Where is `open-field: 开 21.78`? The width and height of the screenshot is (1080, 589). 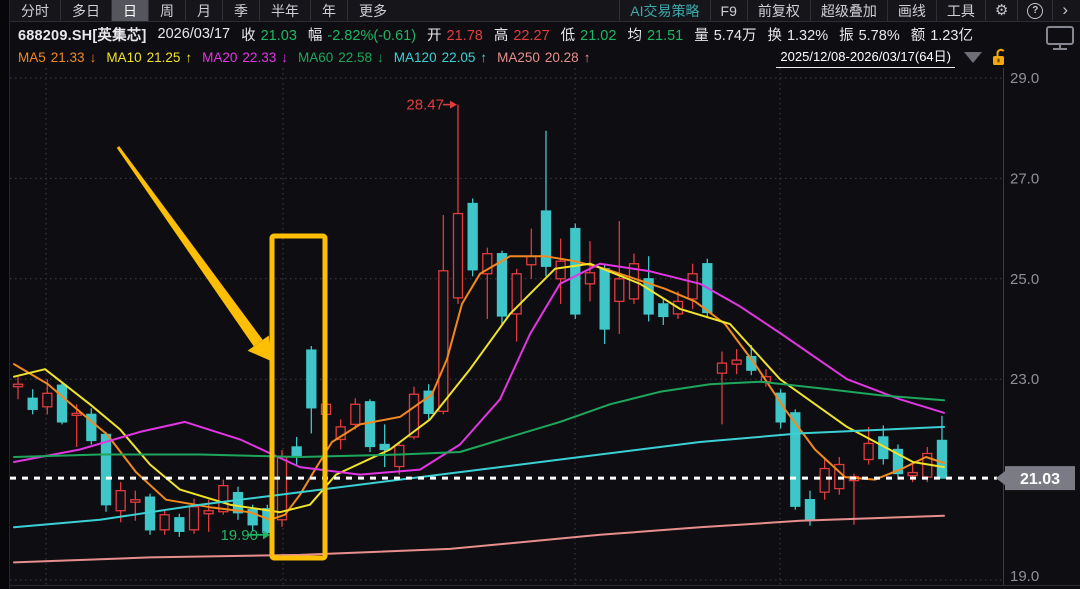 open-field: 开 21.78 is located at coordinates (455, 35).